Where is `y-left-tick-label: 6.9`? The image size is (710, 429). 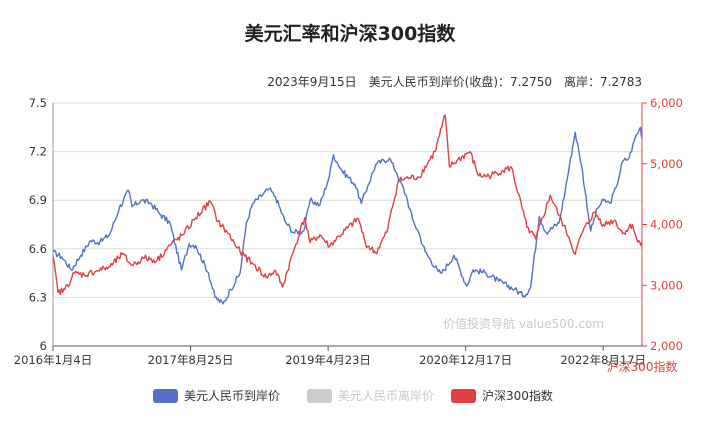 y-left-tick-label: 6.9 is located at coordinates (38, 200).